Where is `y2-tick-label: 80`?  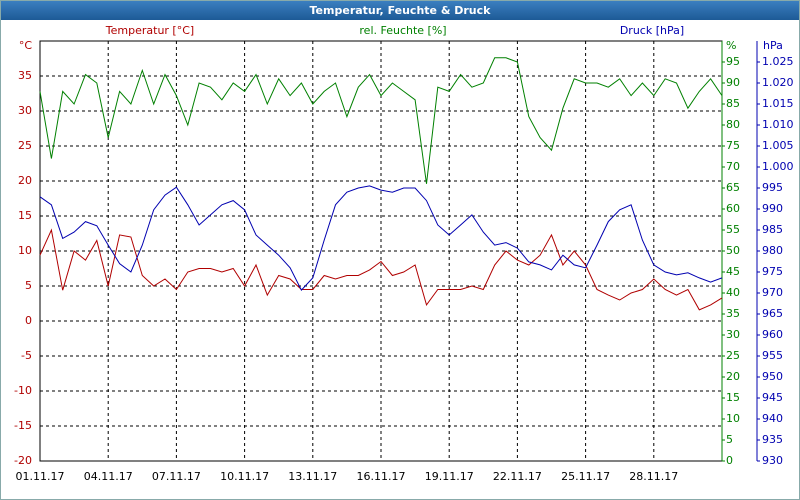 y2-tick-label: 80 is located at coordinates (733, 124).